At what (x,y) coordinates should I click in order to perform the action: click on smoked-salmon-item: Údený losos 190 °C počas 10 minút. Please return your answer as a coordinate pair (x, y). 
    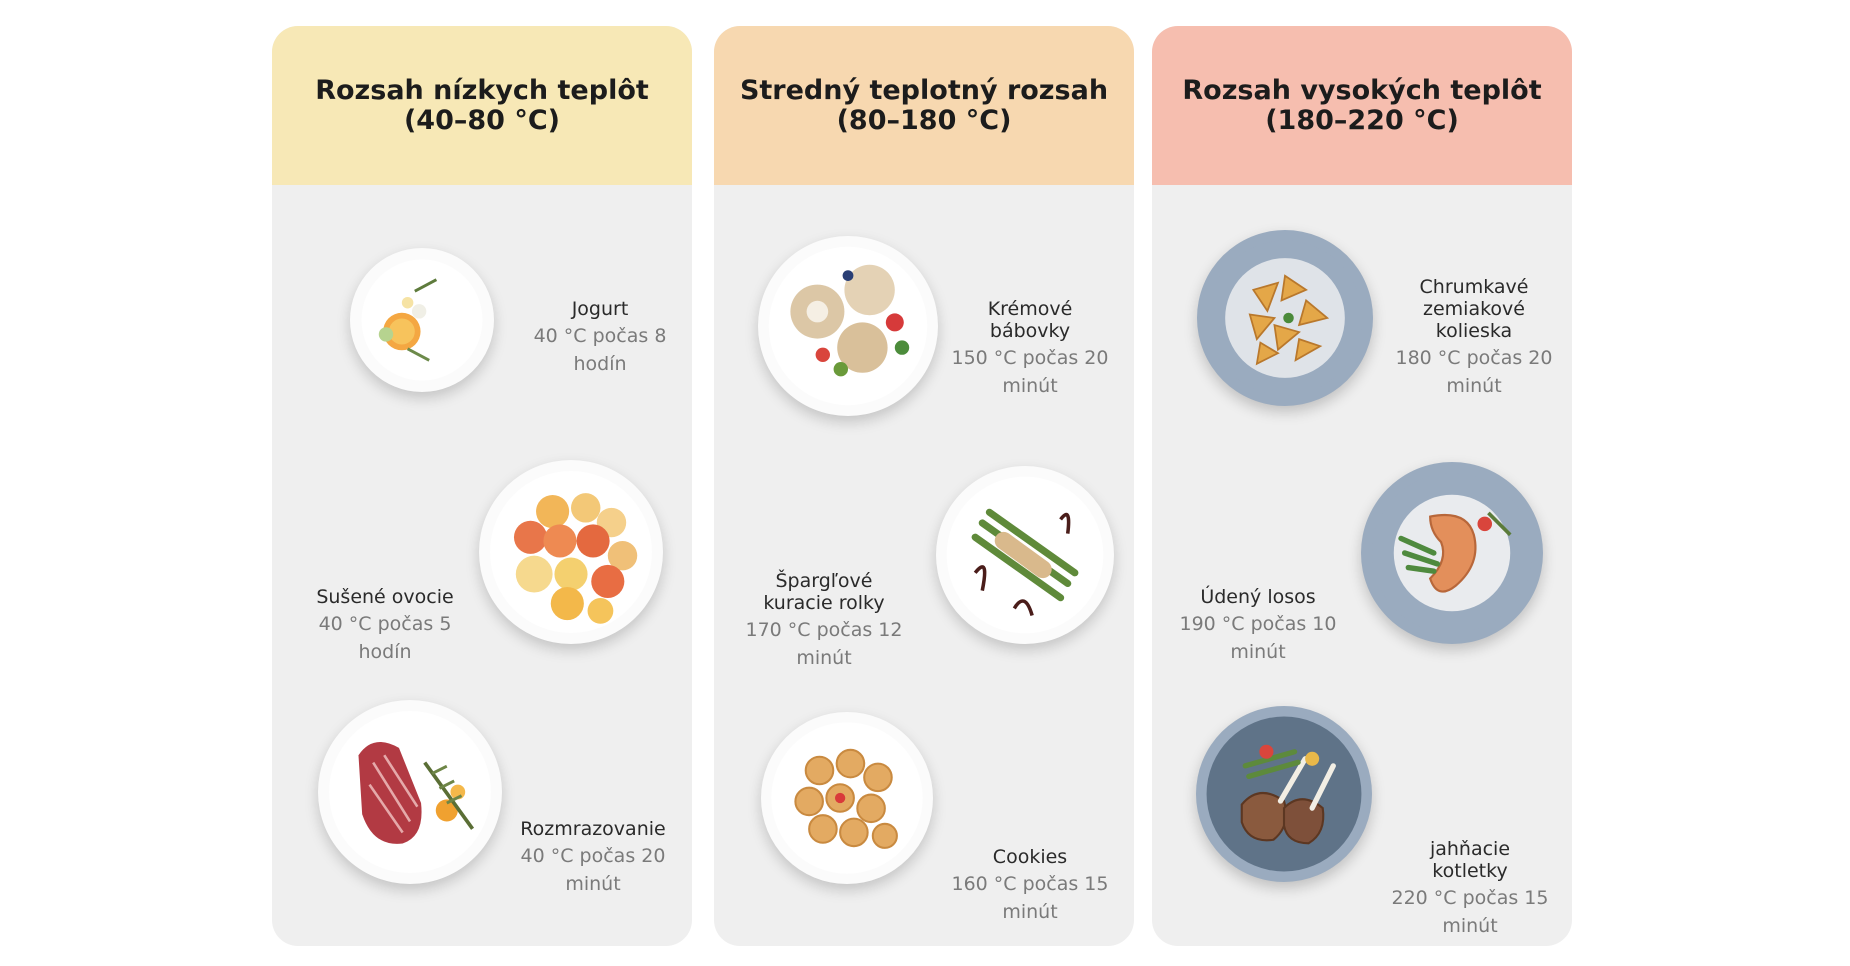
    Looking at the image, I should click on (1258, 626).